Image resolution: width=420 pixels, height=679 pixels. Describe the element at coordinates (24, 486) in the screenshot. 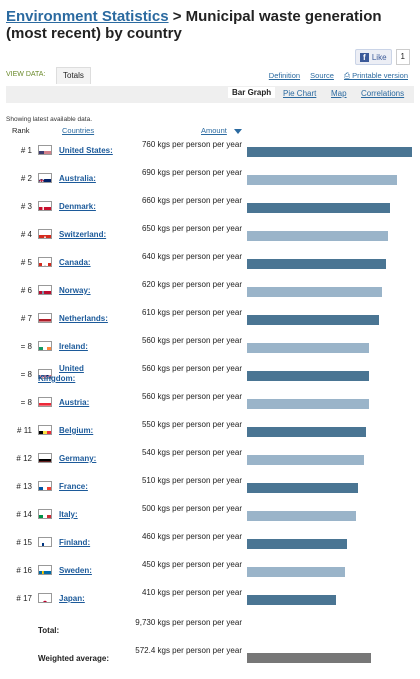

I see `rank-cell: # 13` at that location.